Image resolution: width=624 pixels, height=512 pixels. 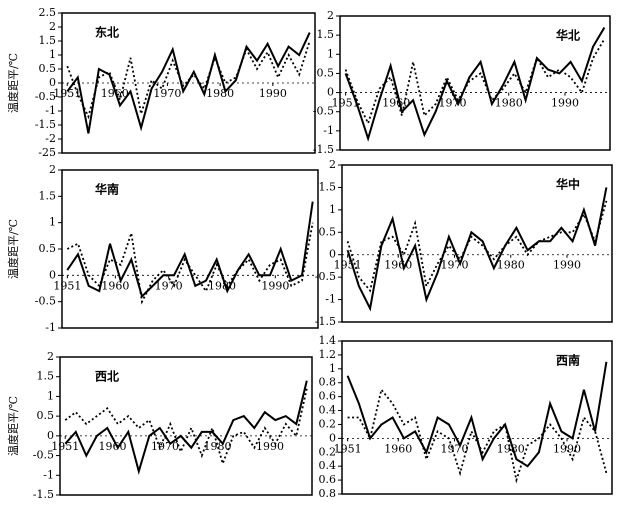 What do you see at coordinates (328, 340) in the screenshot?
I see `y-tick-label: 1.4` at bounding box center [328, 340].